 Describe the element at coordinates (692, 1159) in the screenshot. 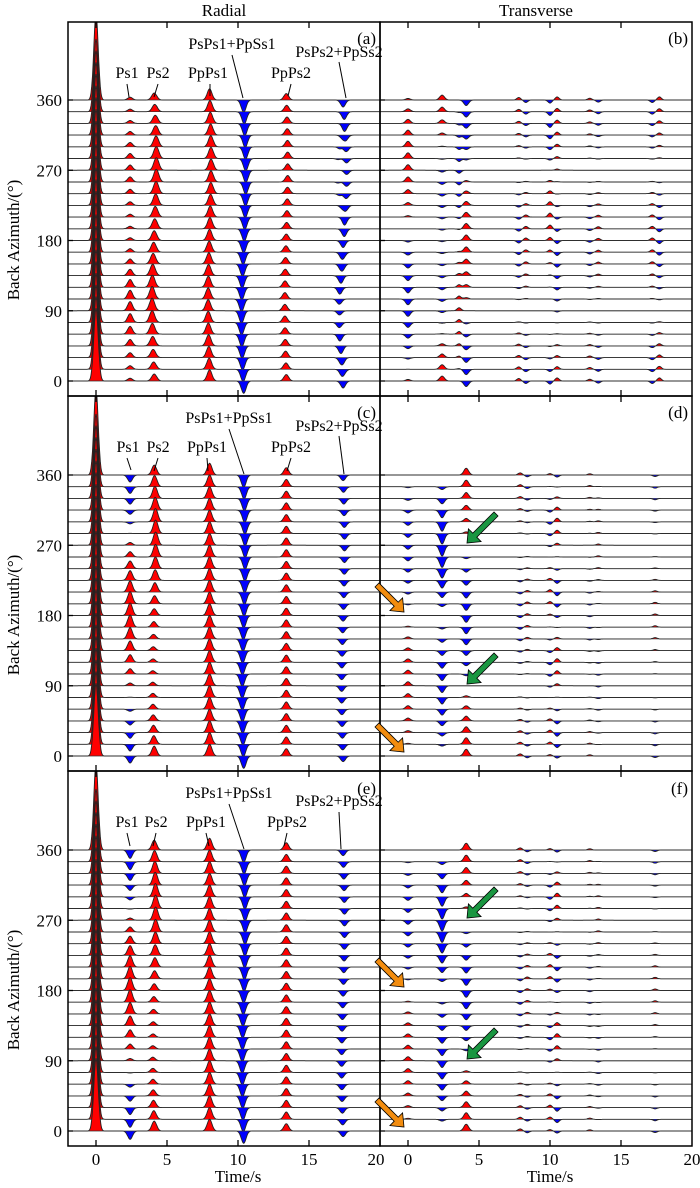

I see `x-tick-label: 20` at that location.